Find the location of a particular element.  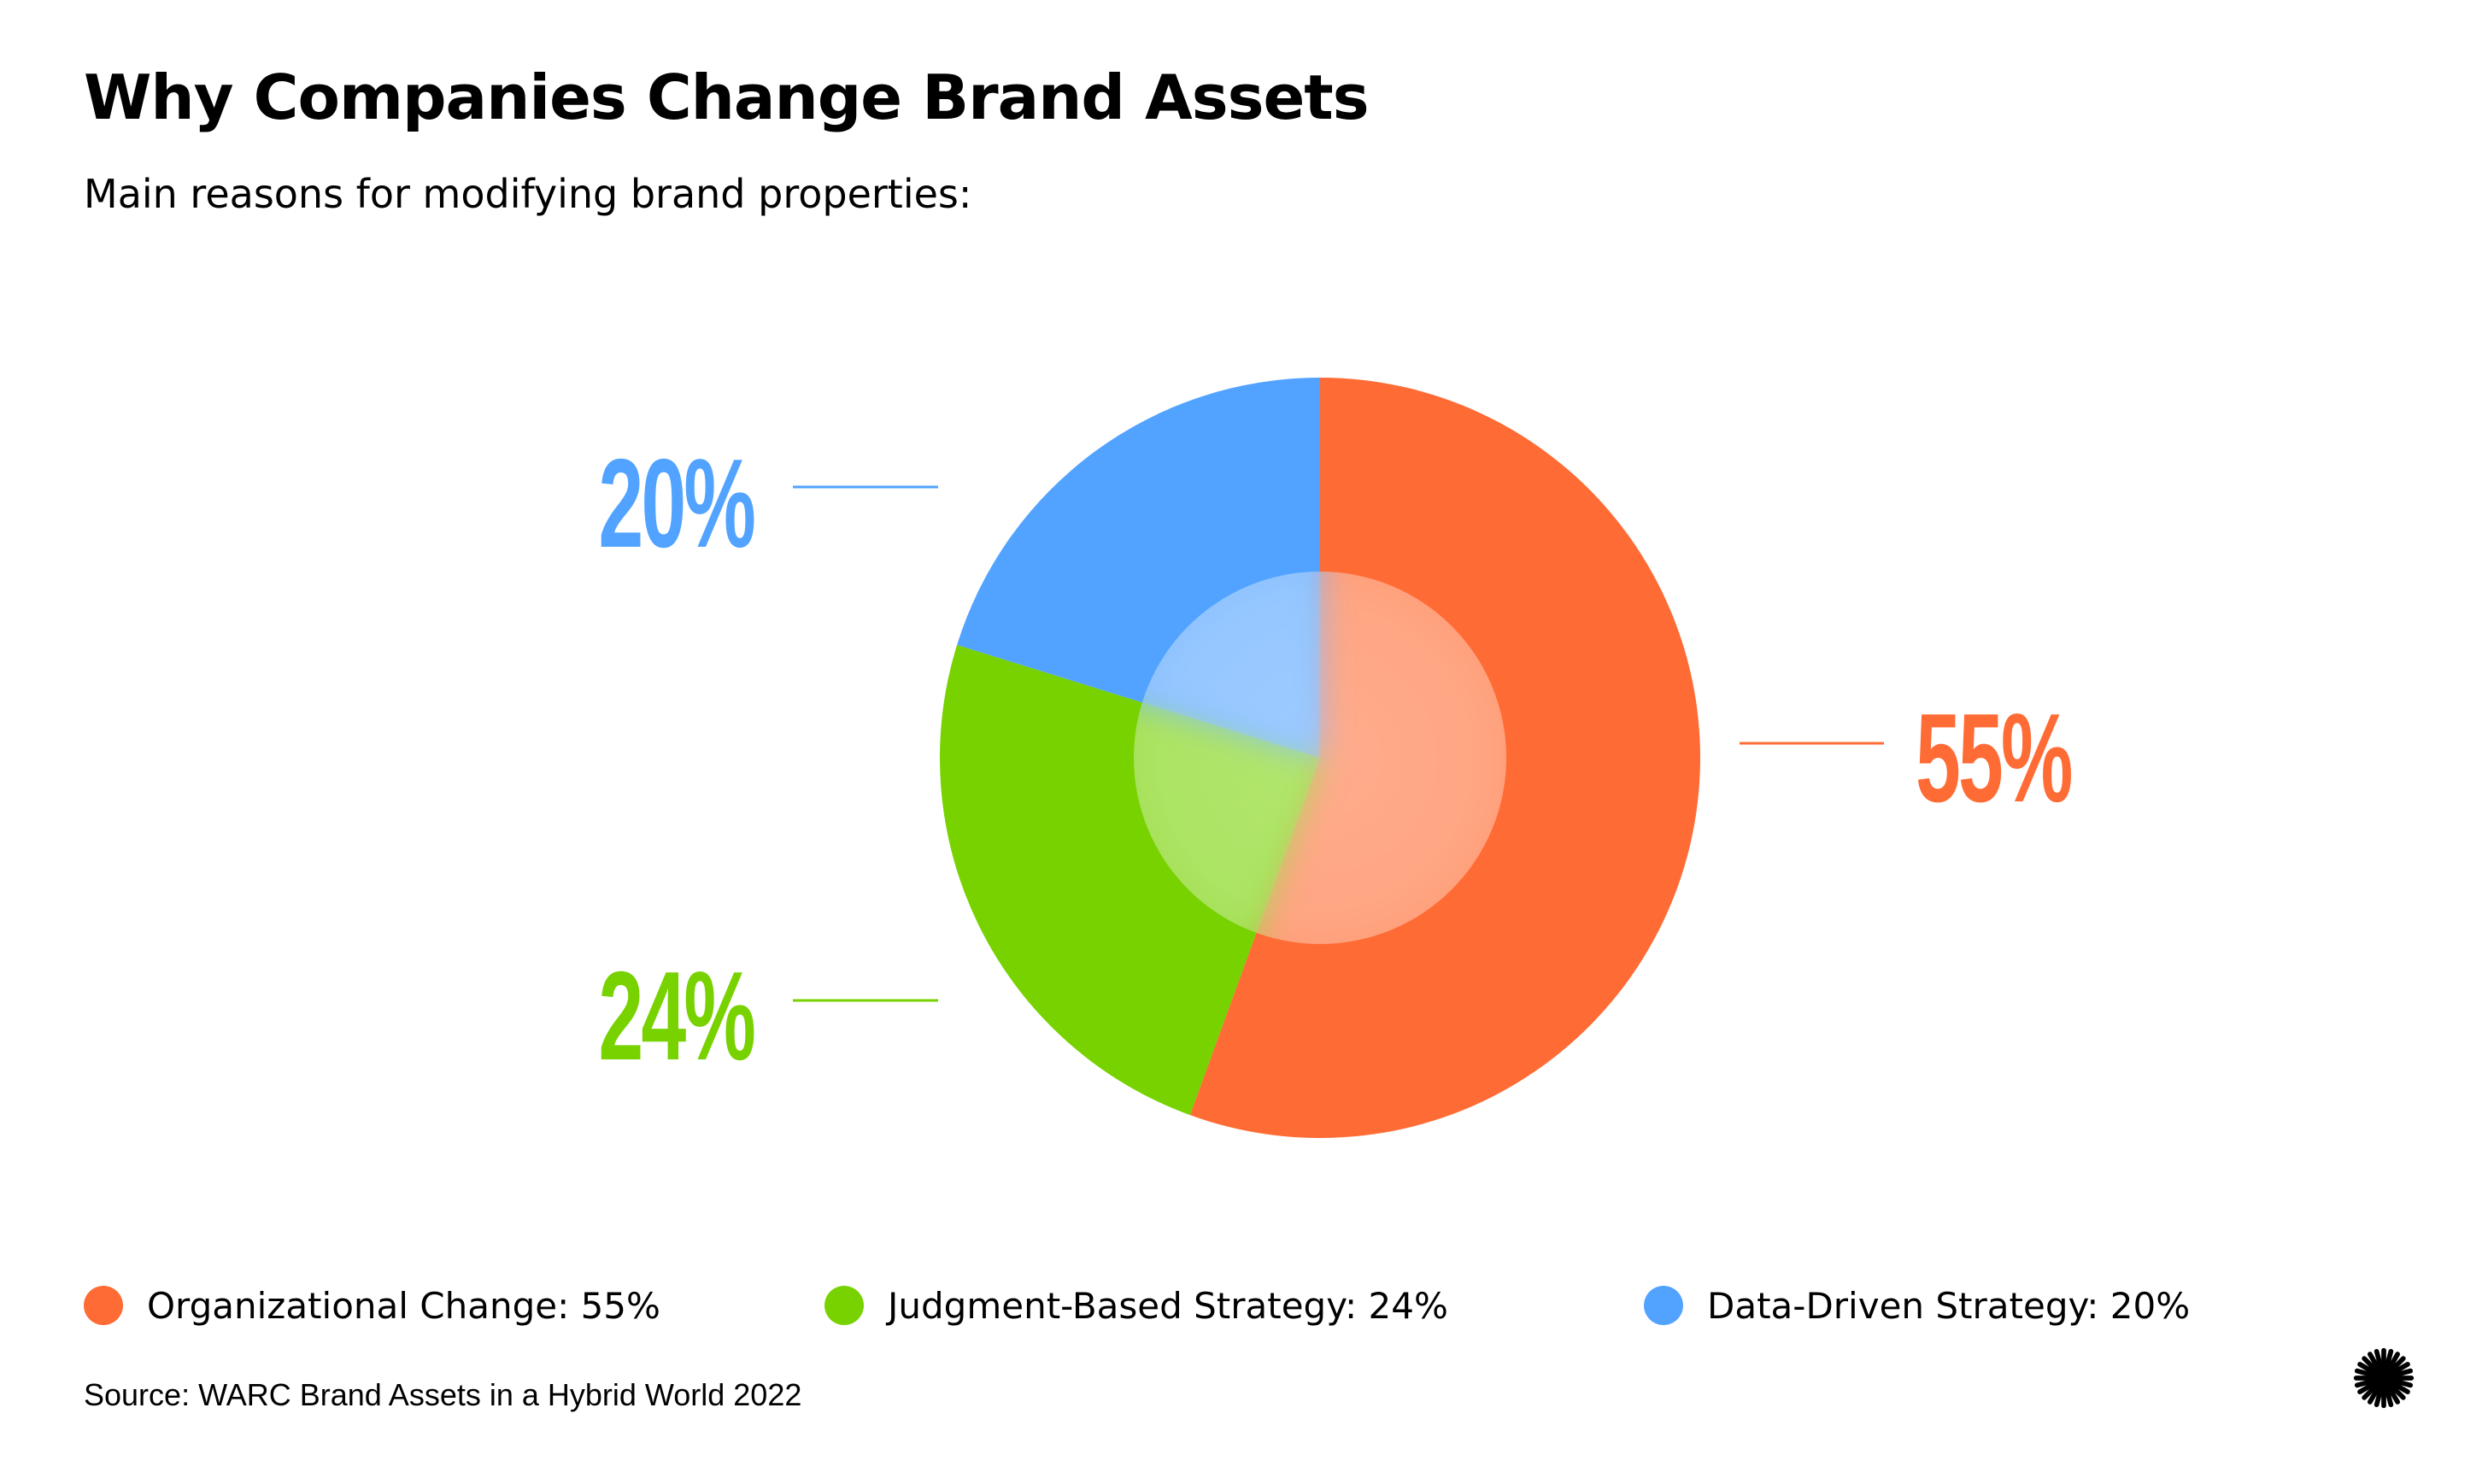

starburst-icon is located at coordinates (2384, 1378).